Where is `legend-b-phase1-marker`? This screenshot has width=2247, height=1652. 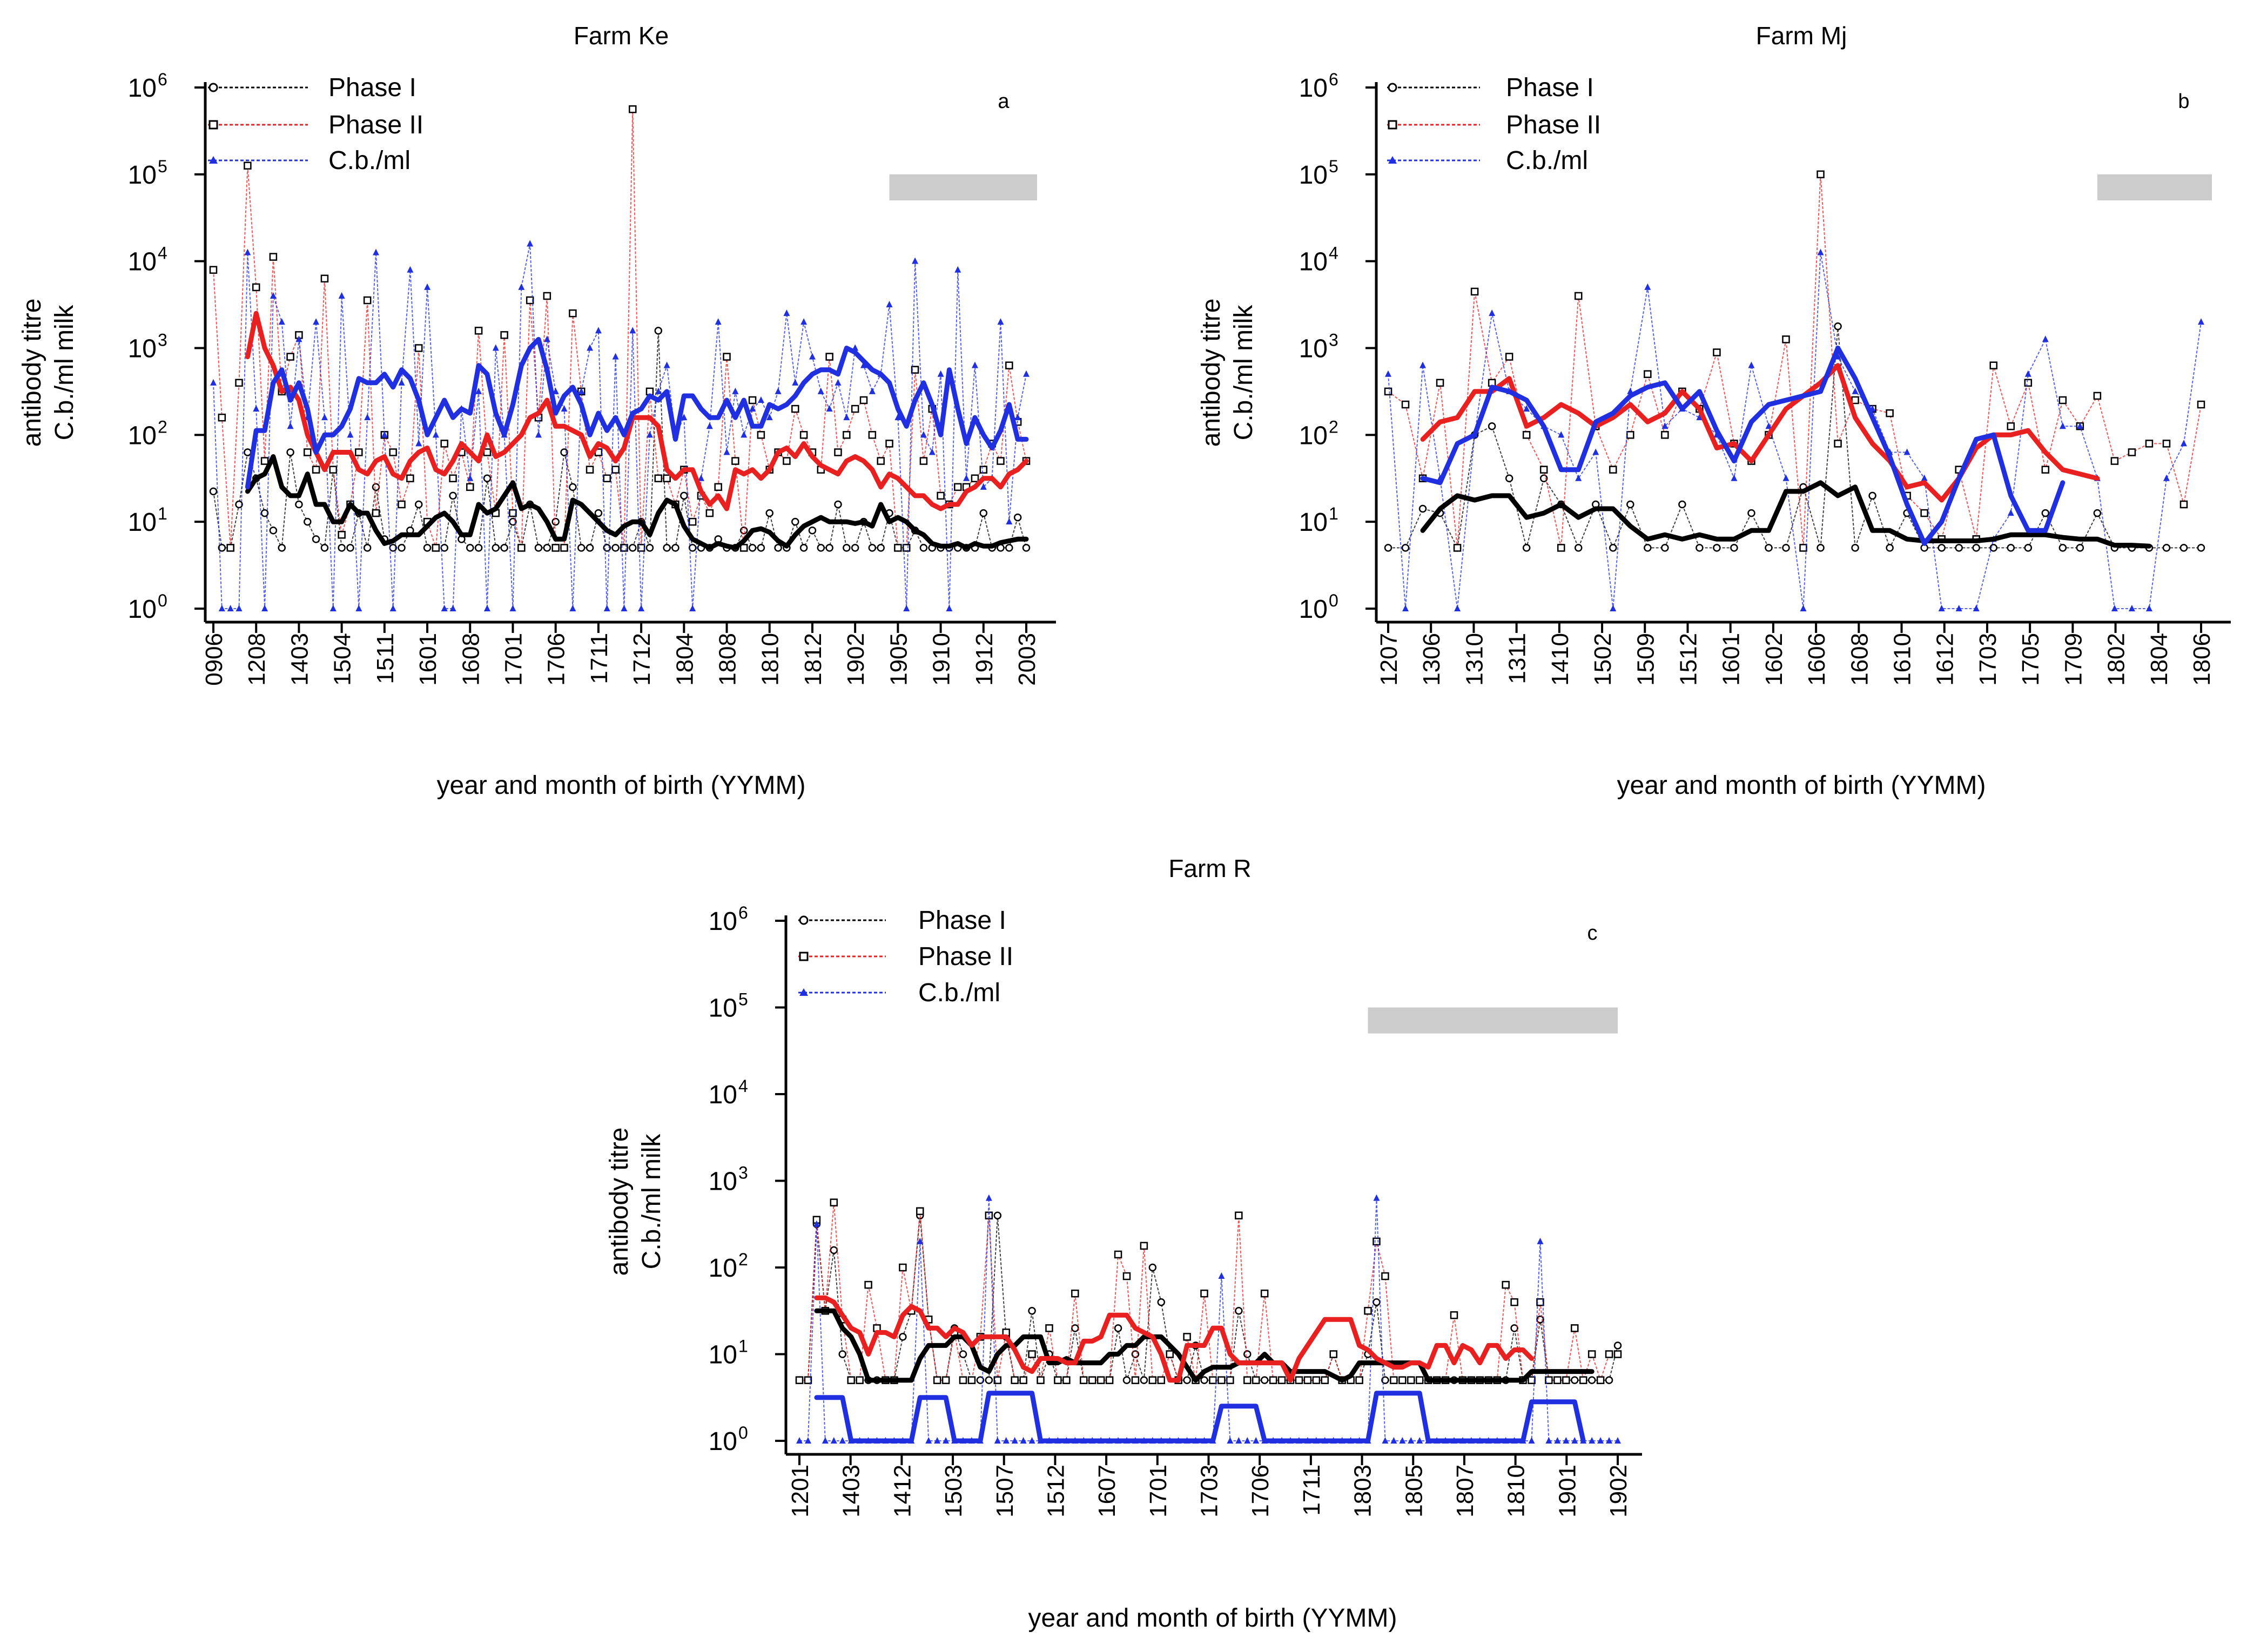 legend-b-phase1-marker is located at coordinates (1393, 88).